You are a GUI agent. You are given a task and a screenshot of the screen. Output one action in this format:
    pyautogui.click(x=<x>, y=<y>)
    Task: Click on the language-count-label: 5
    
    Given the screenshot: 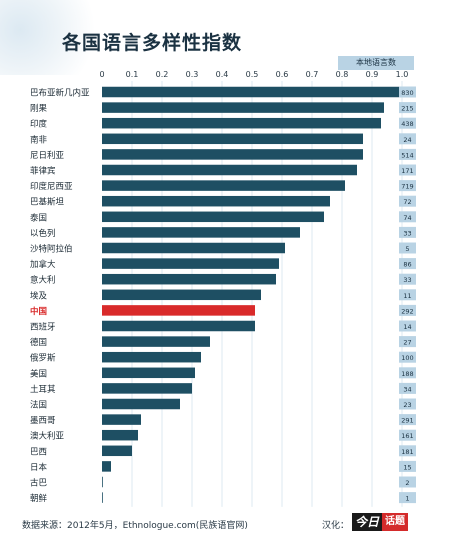 What is the action you would take?
    pyautogui.click(x=407, y=249)
    